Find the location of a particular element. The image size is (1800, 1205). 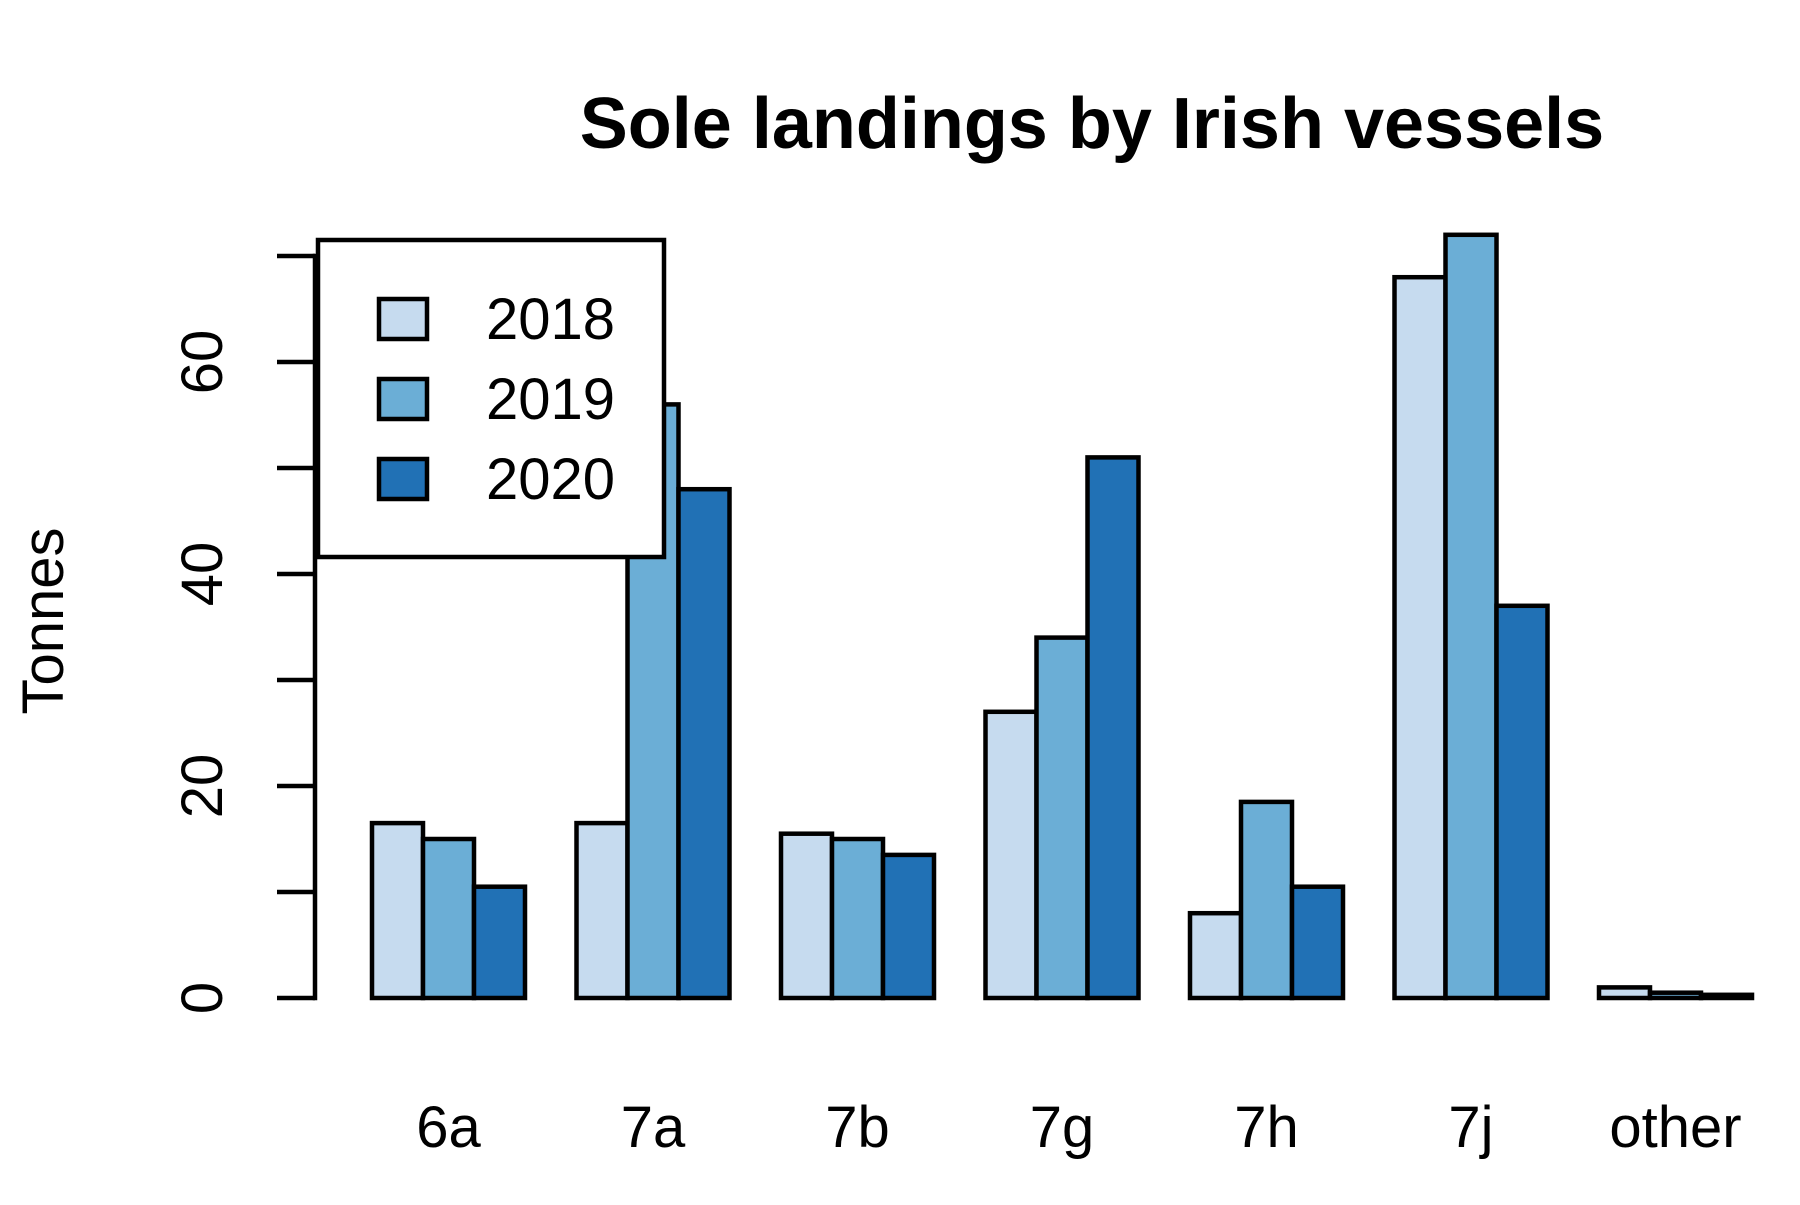

bar-7h-2020 is located at coordinates (1317, 942).